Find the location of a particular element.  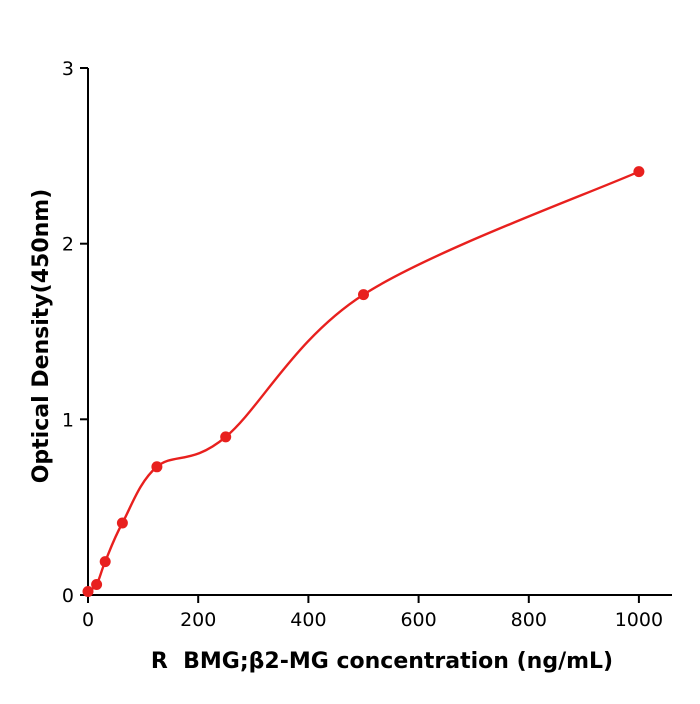

y-tick-label: 1 is located at coordinates (68, 420).